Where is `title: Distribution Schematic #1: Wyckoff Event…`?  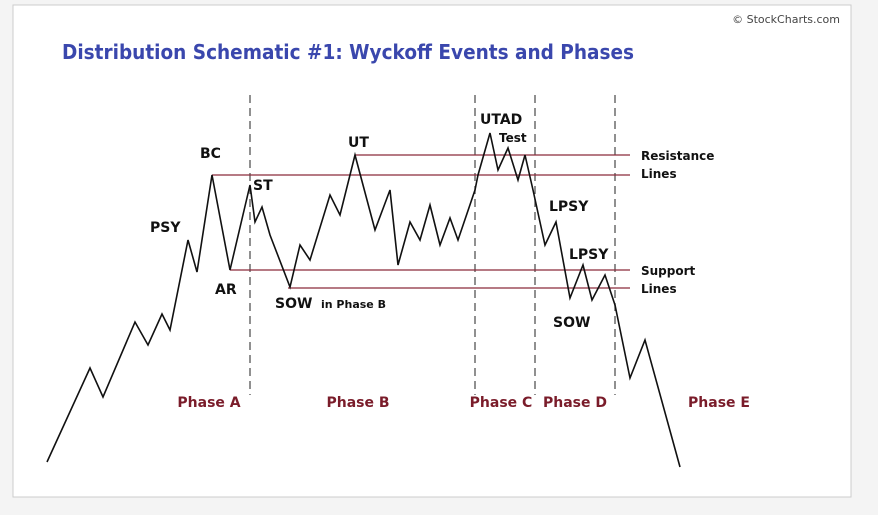 title: Distribution Schematic #1: Wyckoff Event… is located at coordinates (348, 52).